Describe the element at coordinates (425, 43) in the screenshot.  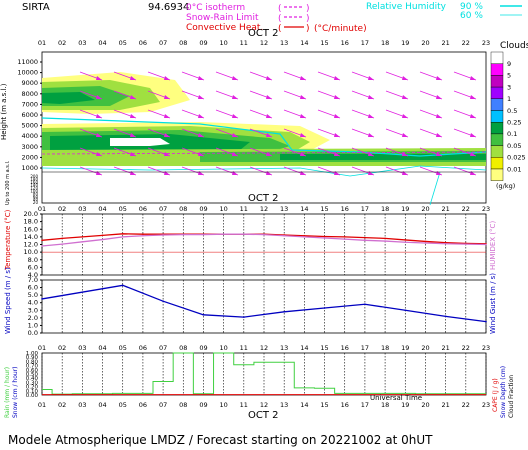
I see `top-hour-label: 20` at that location.